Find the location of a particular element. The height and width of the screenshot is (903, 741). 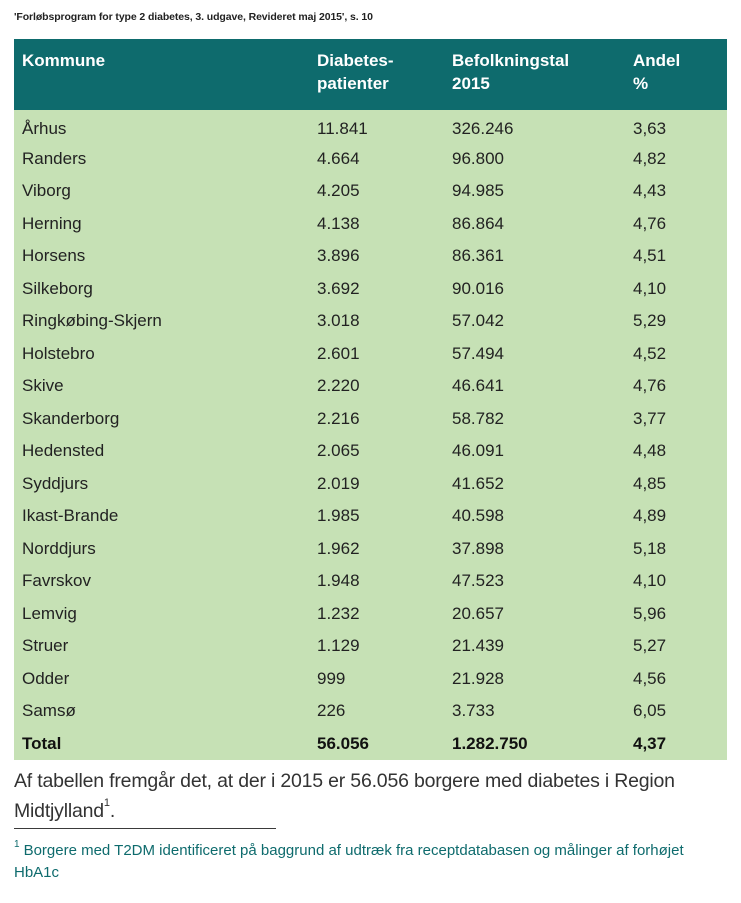

cell-patienter: 2.601 is located at coordinates (338, 353).